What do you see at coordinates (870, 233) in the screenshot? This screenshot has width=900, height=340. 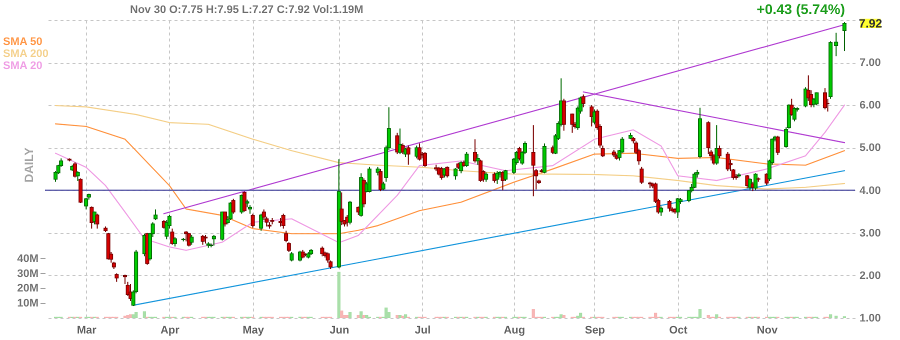 I see `y-tick-label: 3.00` at bounding box center [870, 233].